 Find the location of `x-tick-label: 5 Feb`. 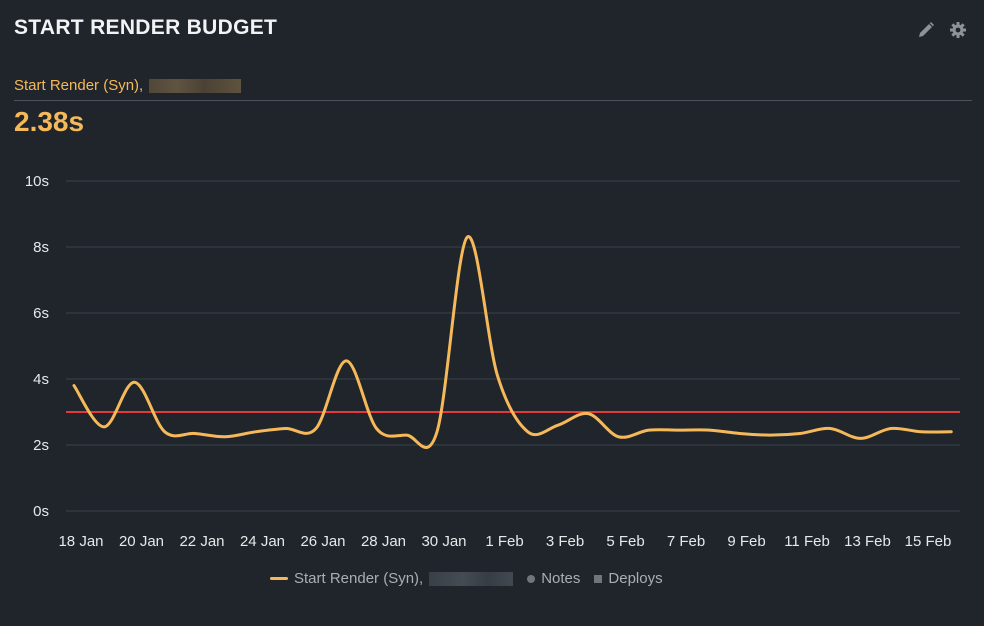

x-tick-label: 5 Feb is located at coordinates (625, 541).